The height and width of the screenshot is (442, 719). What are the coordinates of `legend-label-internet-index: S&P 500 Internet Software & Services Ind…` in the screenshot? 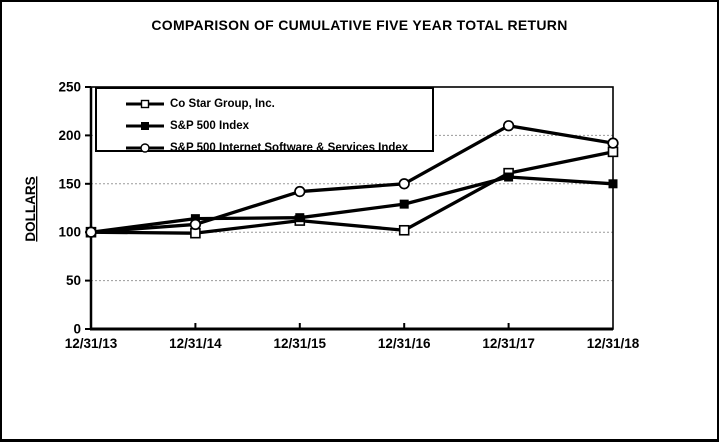 It's located at (289, 147).